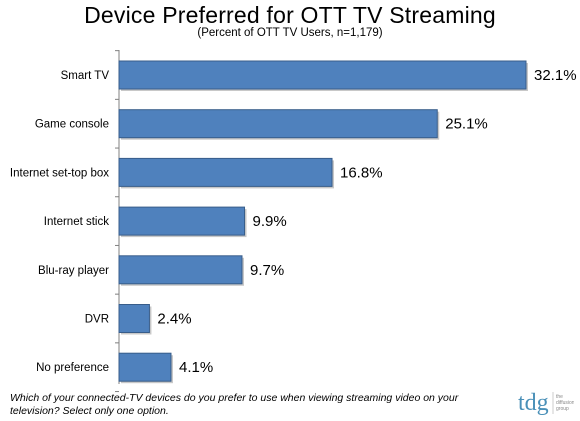 This screenshot has width=580, height=421. I want to click on logo-text: tdg, so click(533, 403).